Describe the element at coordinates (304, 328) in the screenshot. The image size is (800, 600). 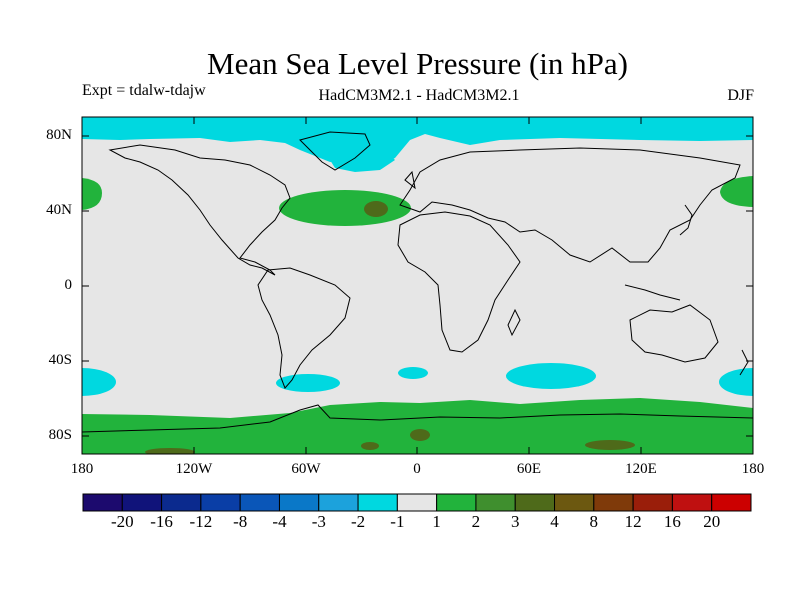
I see `coast-south-america` at that location.